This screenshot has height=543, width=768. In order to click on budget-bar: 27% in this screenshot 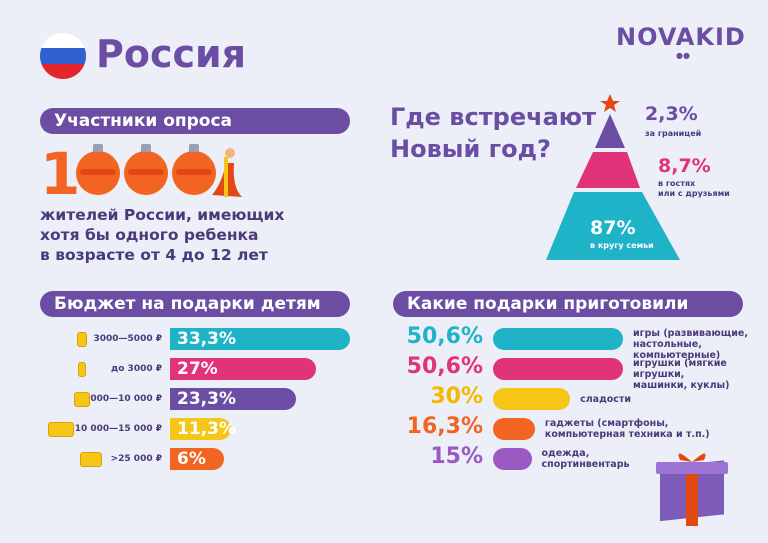, I will do `click(243, 369)`.